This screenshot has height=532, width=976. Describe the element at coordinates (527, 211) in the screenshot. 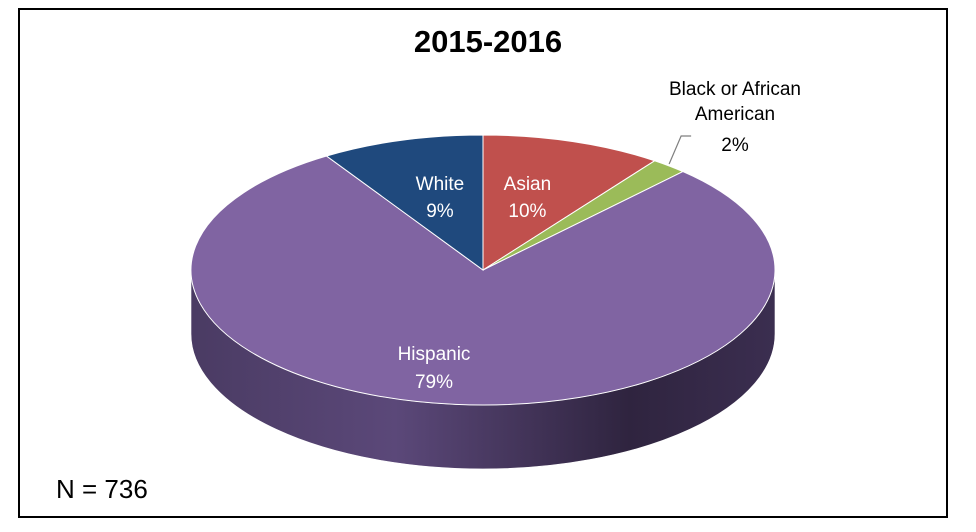

I see `slice-percent-asian: 10%` at that location.